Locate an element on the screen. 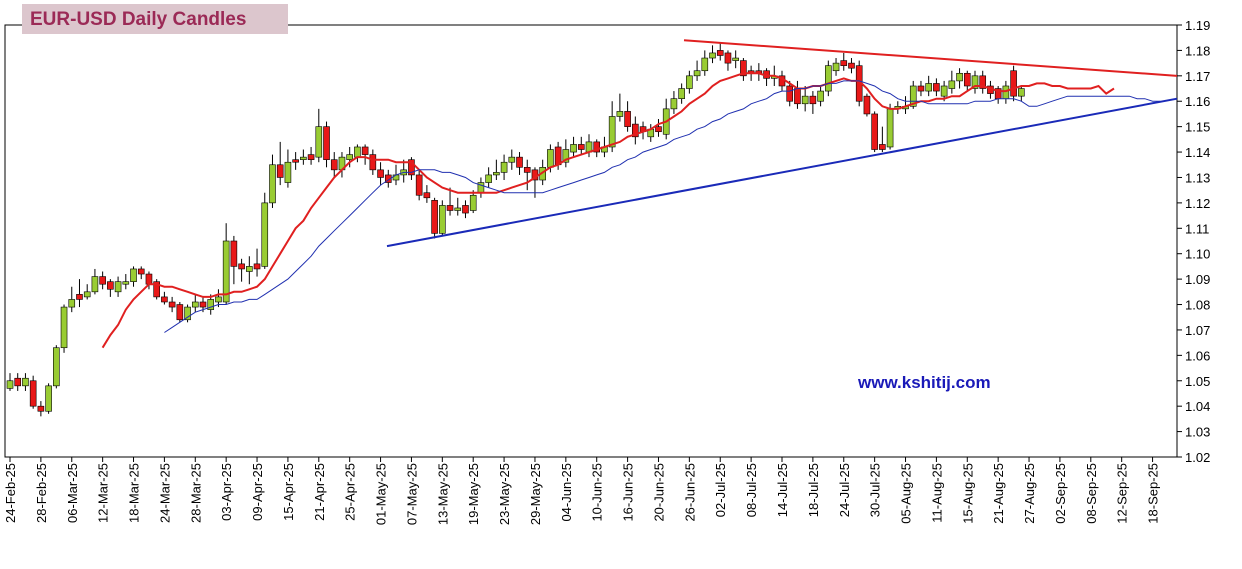 This screenshot has height=569, width=1242. y-tick-label: 1.10 is located at coordinates (1197, 254).